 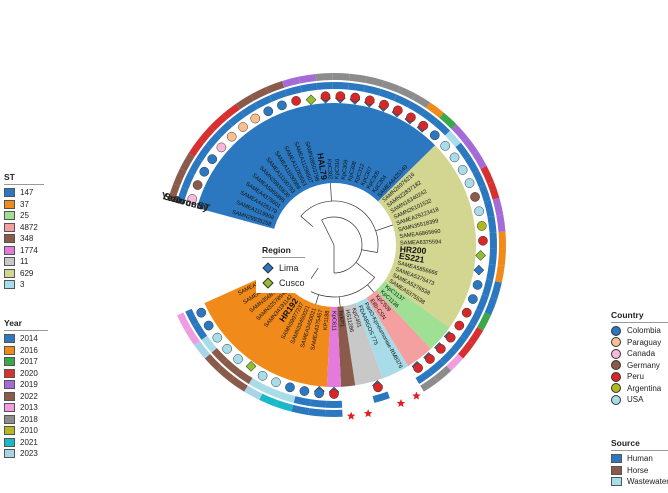 I want to click on country-legend-item-usa-swatch, so click(x=616, y=399).